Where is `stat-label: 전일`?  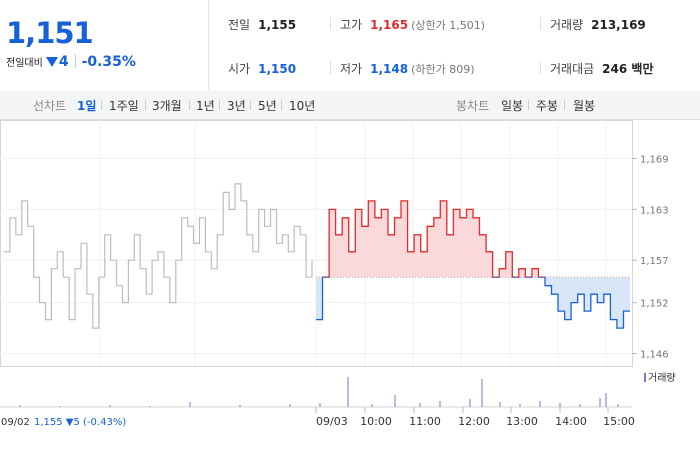
stat-label: 전일 is located at coordinates (239, 25).